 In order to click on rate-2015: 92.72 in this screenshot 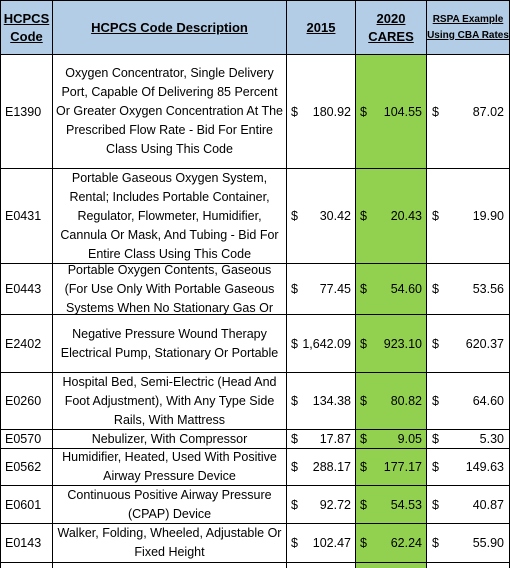, I will do `click(335, 504)`.